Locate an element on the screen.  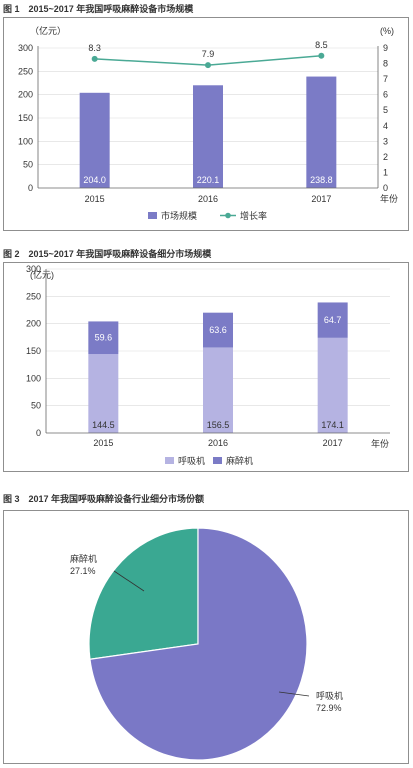
y2-tick-label: 0 is located at coordinates (385, 188).